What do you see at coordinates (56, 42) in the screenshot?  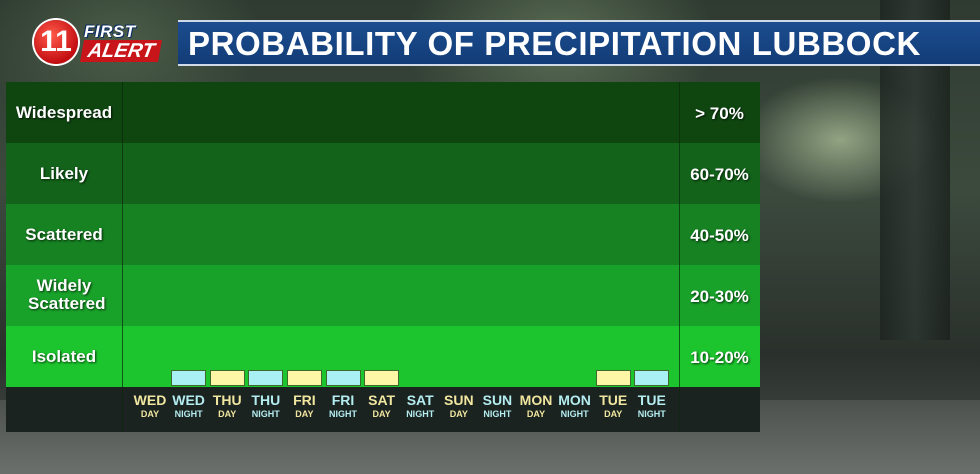 I see `logo-channel-number: 11` at bounding box center [56, 42].